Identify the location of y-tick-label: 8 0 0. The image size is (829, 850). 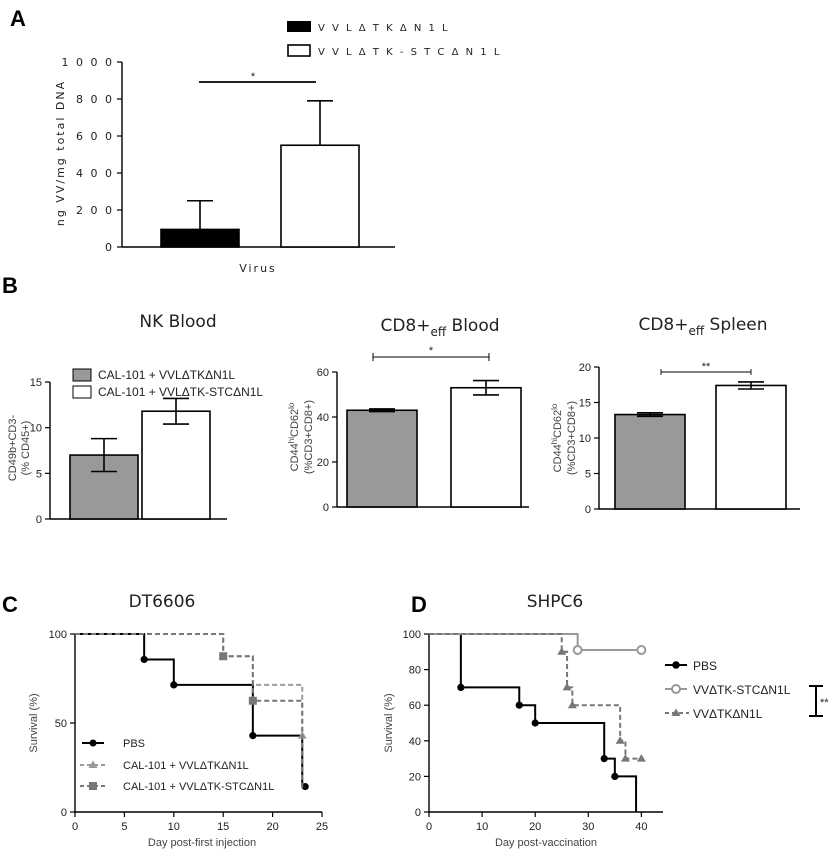
(95, 99).